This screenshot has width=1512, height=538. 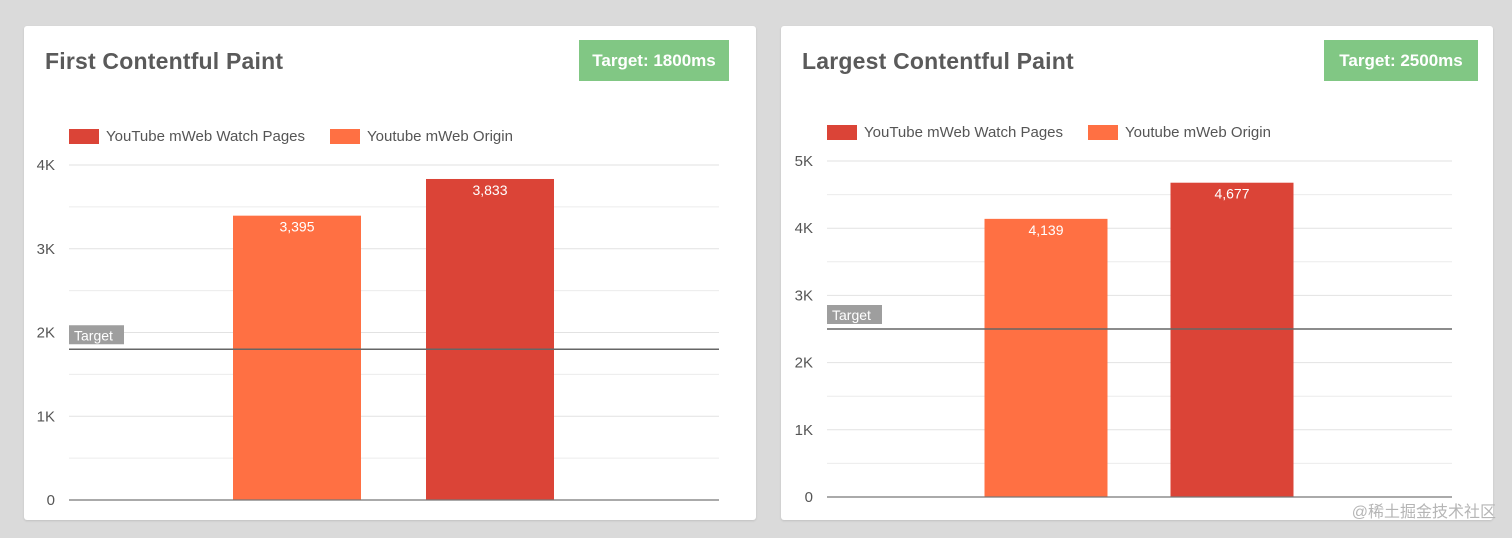 What do you see at coordinates (164, 61) in the screenshot?
I see `chart-title: First Contentful Paint` at bounding box center [164, 61].